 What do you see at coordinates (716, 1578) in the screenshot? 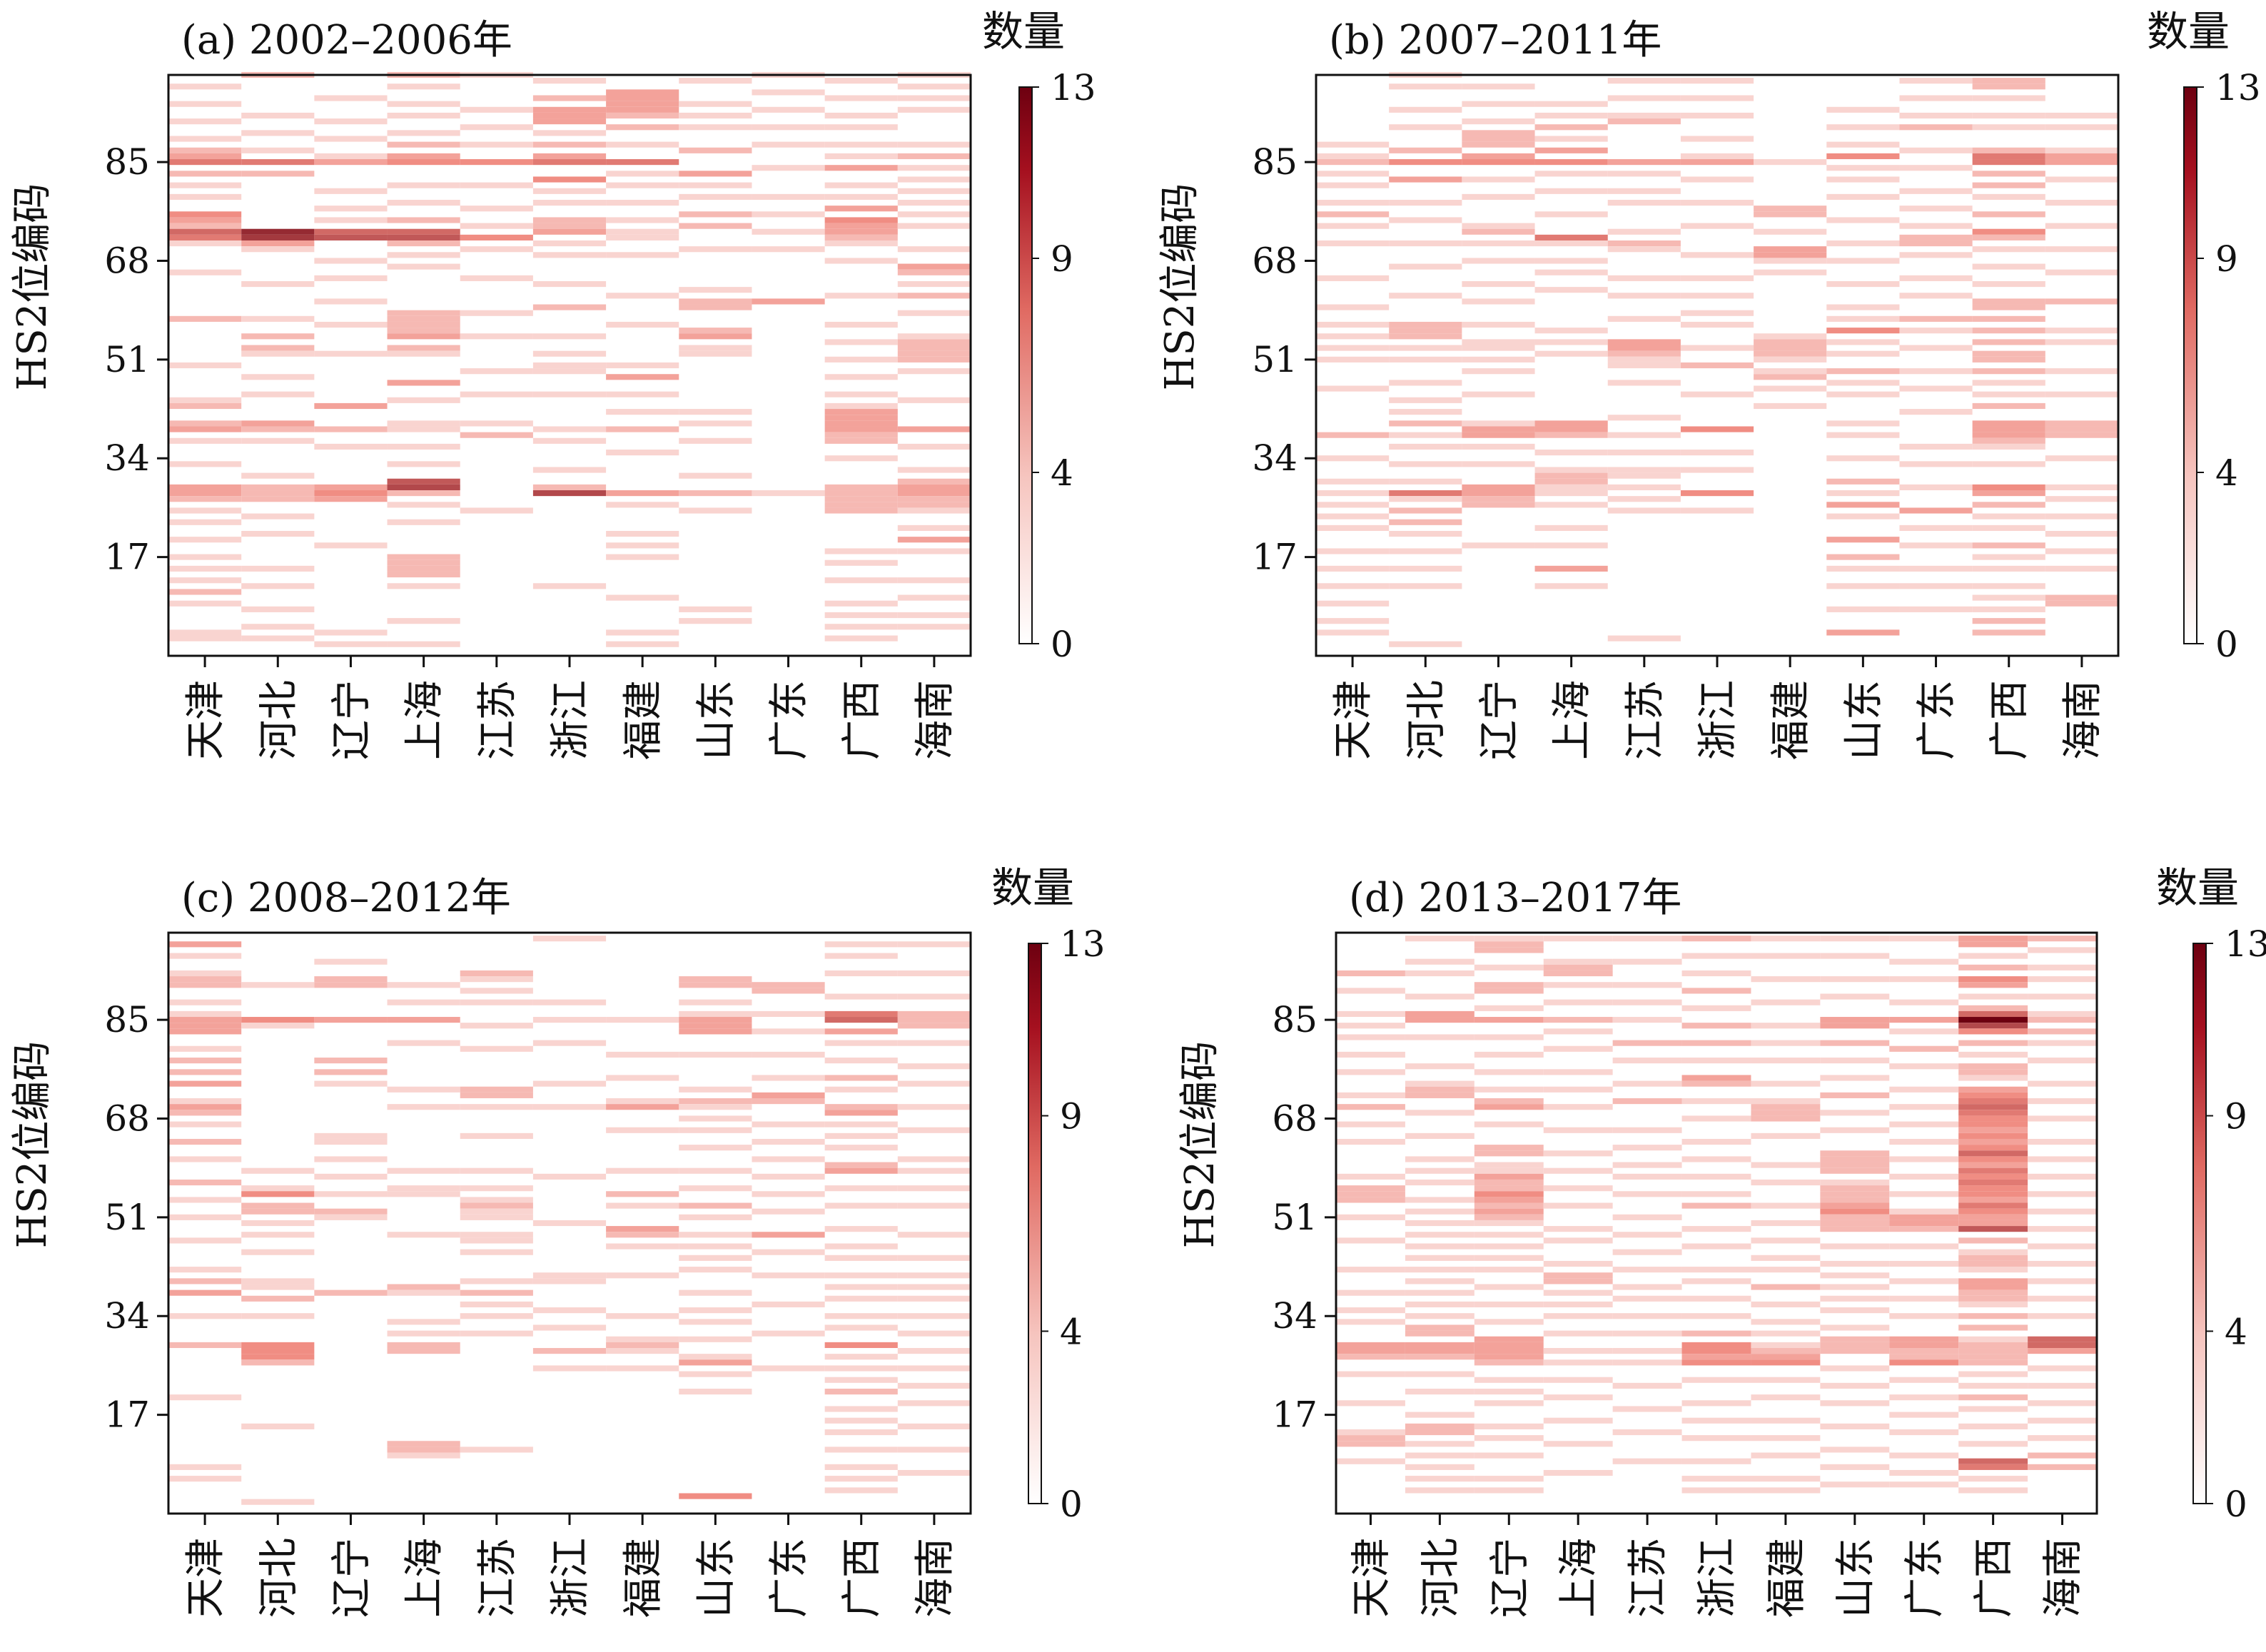
I see `x-tick-label: 山东` at bounding box center [716, 1578].